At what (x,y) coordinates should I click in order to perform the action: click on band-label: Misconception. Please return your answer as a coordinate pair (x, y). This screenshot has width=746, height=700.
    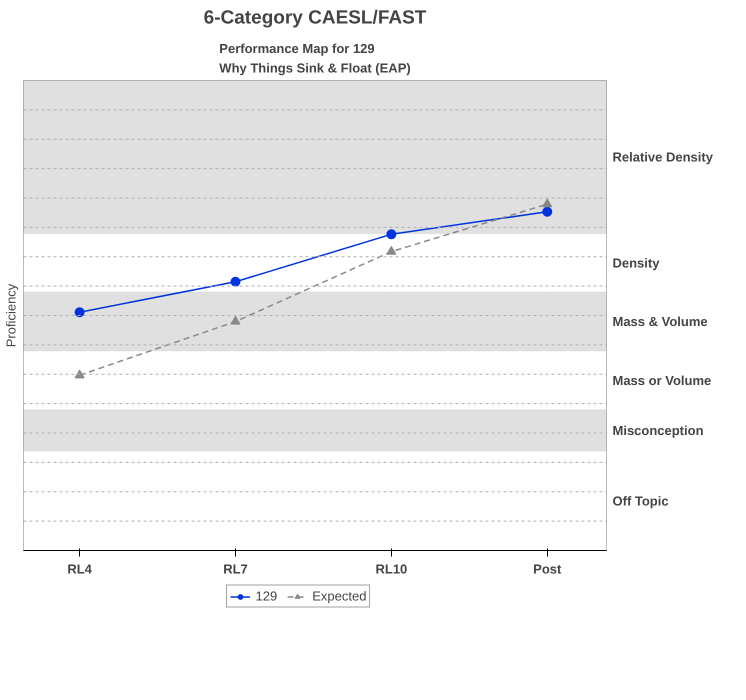
    Looking at the image, I should click on (658, 430).